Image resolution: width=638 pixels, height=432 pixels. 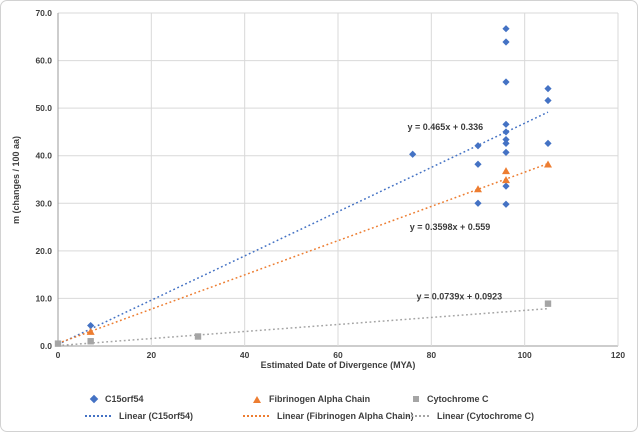 What do you see at coordinates (43, 203) in the screenshot?
I see `y-tick-label: 30.0` at bounding box center [43, 203].